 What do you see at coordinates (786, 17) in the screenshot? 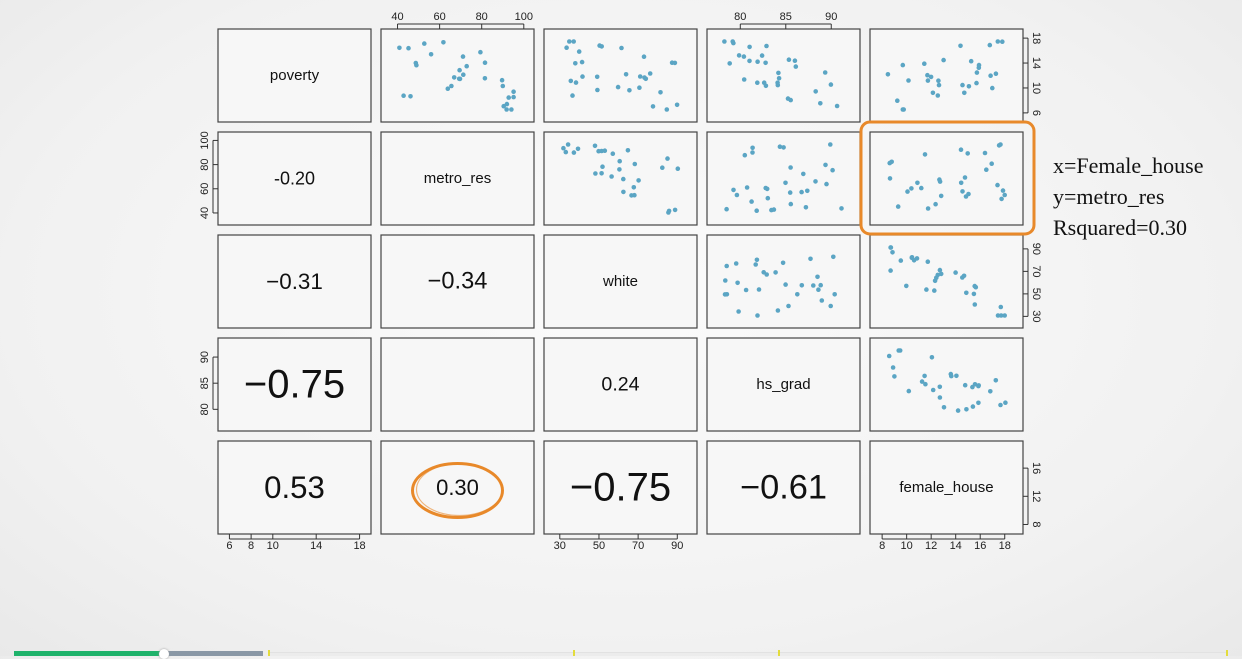
I see `tick-label: 85` at bounding box center [786, 17].